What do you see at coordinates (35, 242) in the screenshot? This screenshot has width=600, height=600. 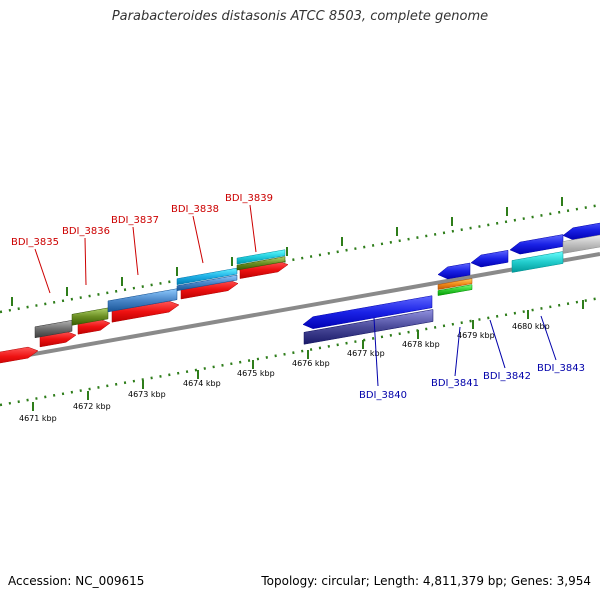 I see `gene-label-bdi-3835: BDI_3835` at bounding box center [35, 242].